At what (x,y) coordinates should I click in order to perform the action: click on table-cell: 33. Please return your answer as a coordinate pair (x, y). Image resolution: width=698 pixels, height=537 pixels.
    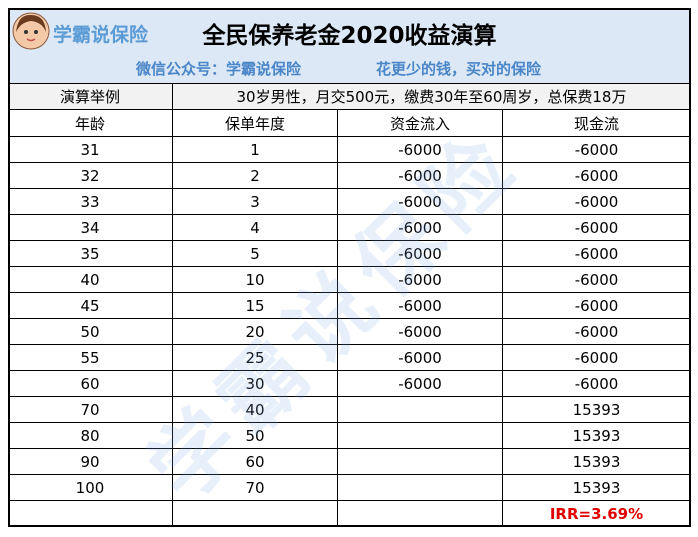
    Looking at the image, I should click on (90, 202).